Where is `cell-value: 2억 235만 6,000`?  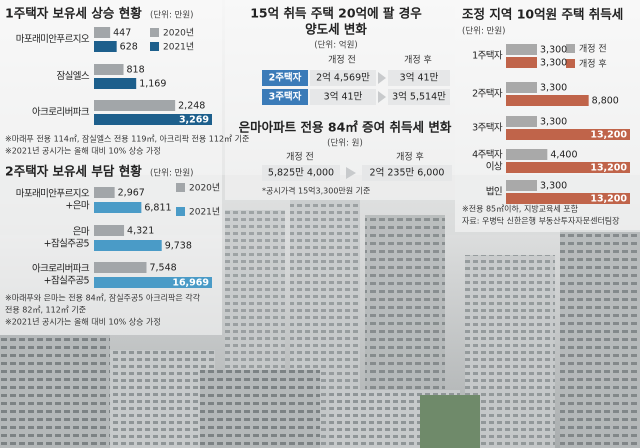
cell-value: 2억 235만 6,000 is located at coordinates (407, 173).